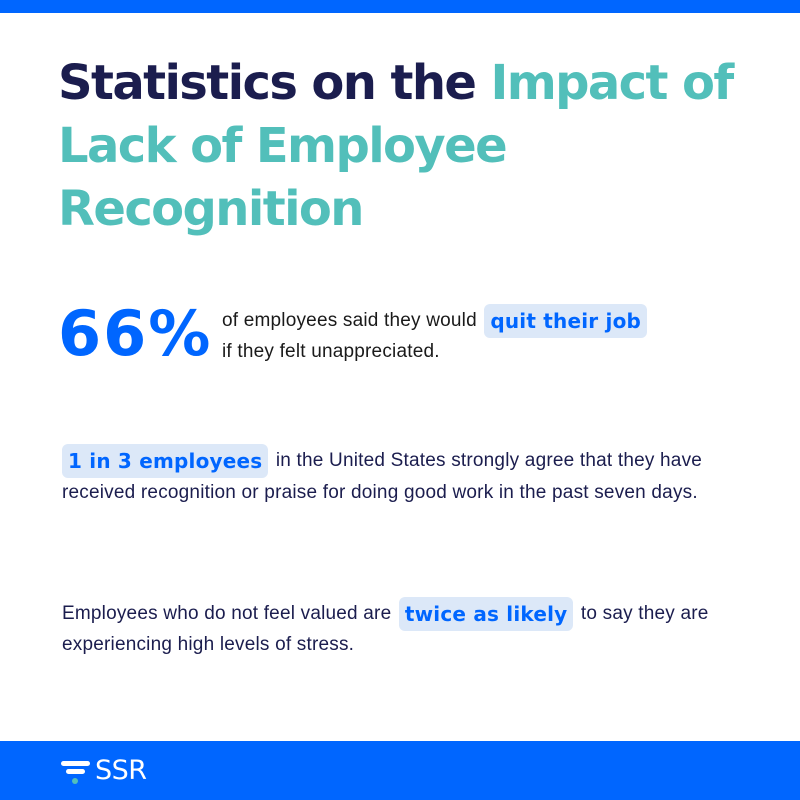 The image size is (800, 800). What do you see at coordinates (121, 770) in the screenshot?
I see `logo-text: SSR` at bounding box center [121, 770].